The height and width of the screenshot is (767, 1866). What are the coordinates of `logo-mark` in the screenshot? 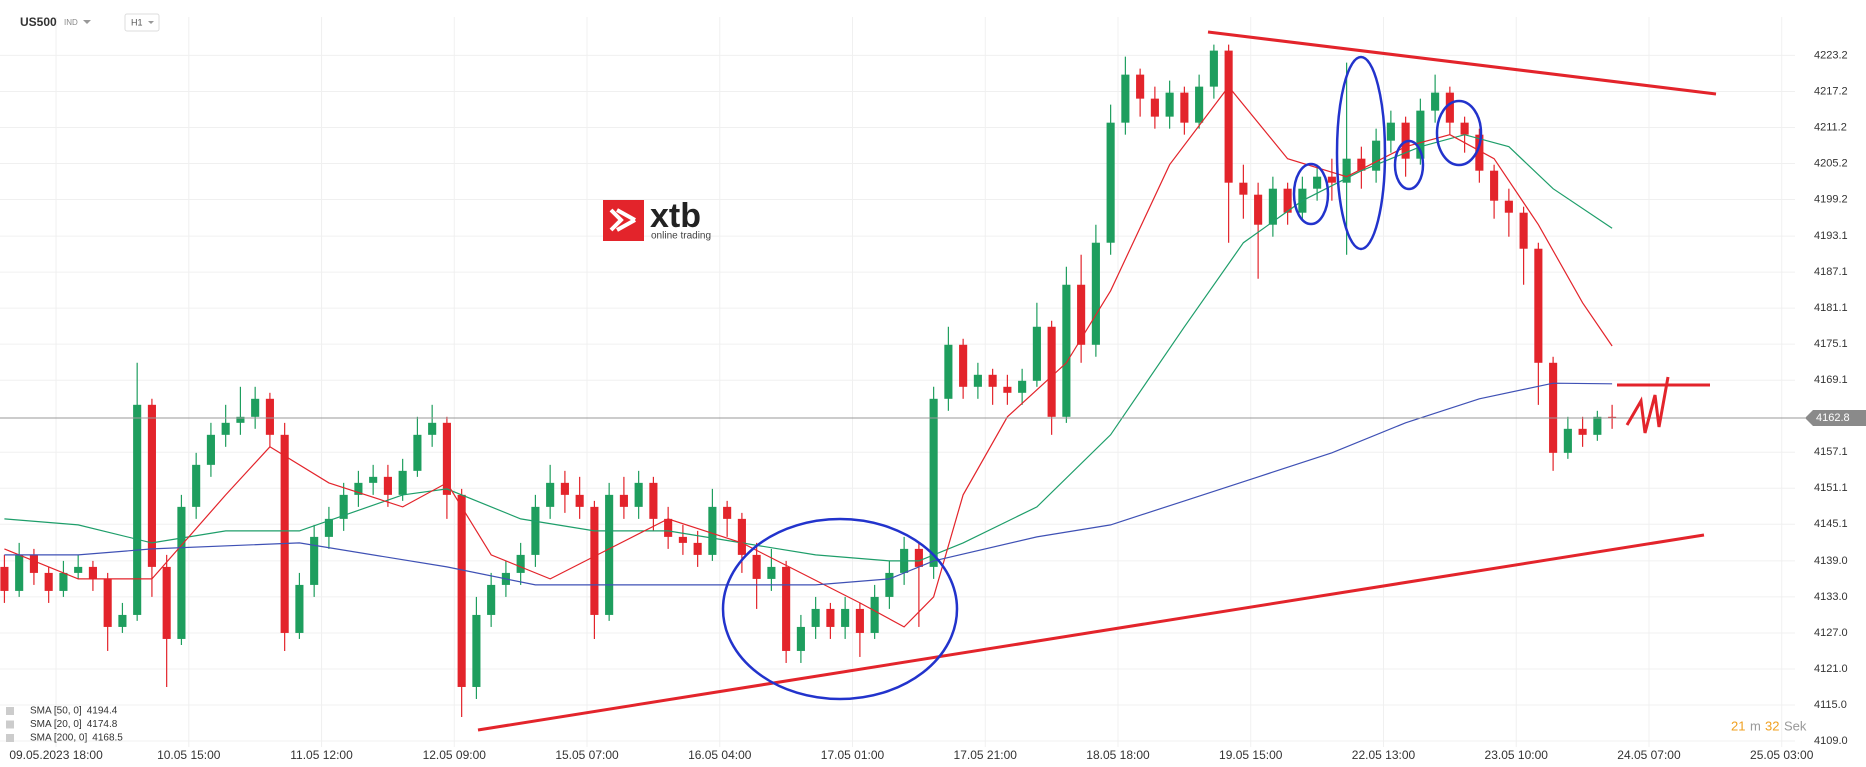 It's located at (623, 220).